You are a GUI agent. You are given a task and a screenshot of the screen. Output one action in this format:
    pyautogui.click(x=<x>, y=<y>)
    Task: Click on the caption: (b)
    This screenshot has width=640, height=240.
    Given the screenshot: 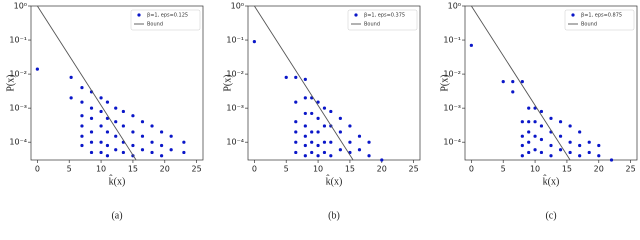 What is the action you would take?
    pyautogui.click(x=334, y=215)
    